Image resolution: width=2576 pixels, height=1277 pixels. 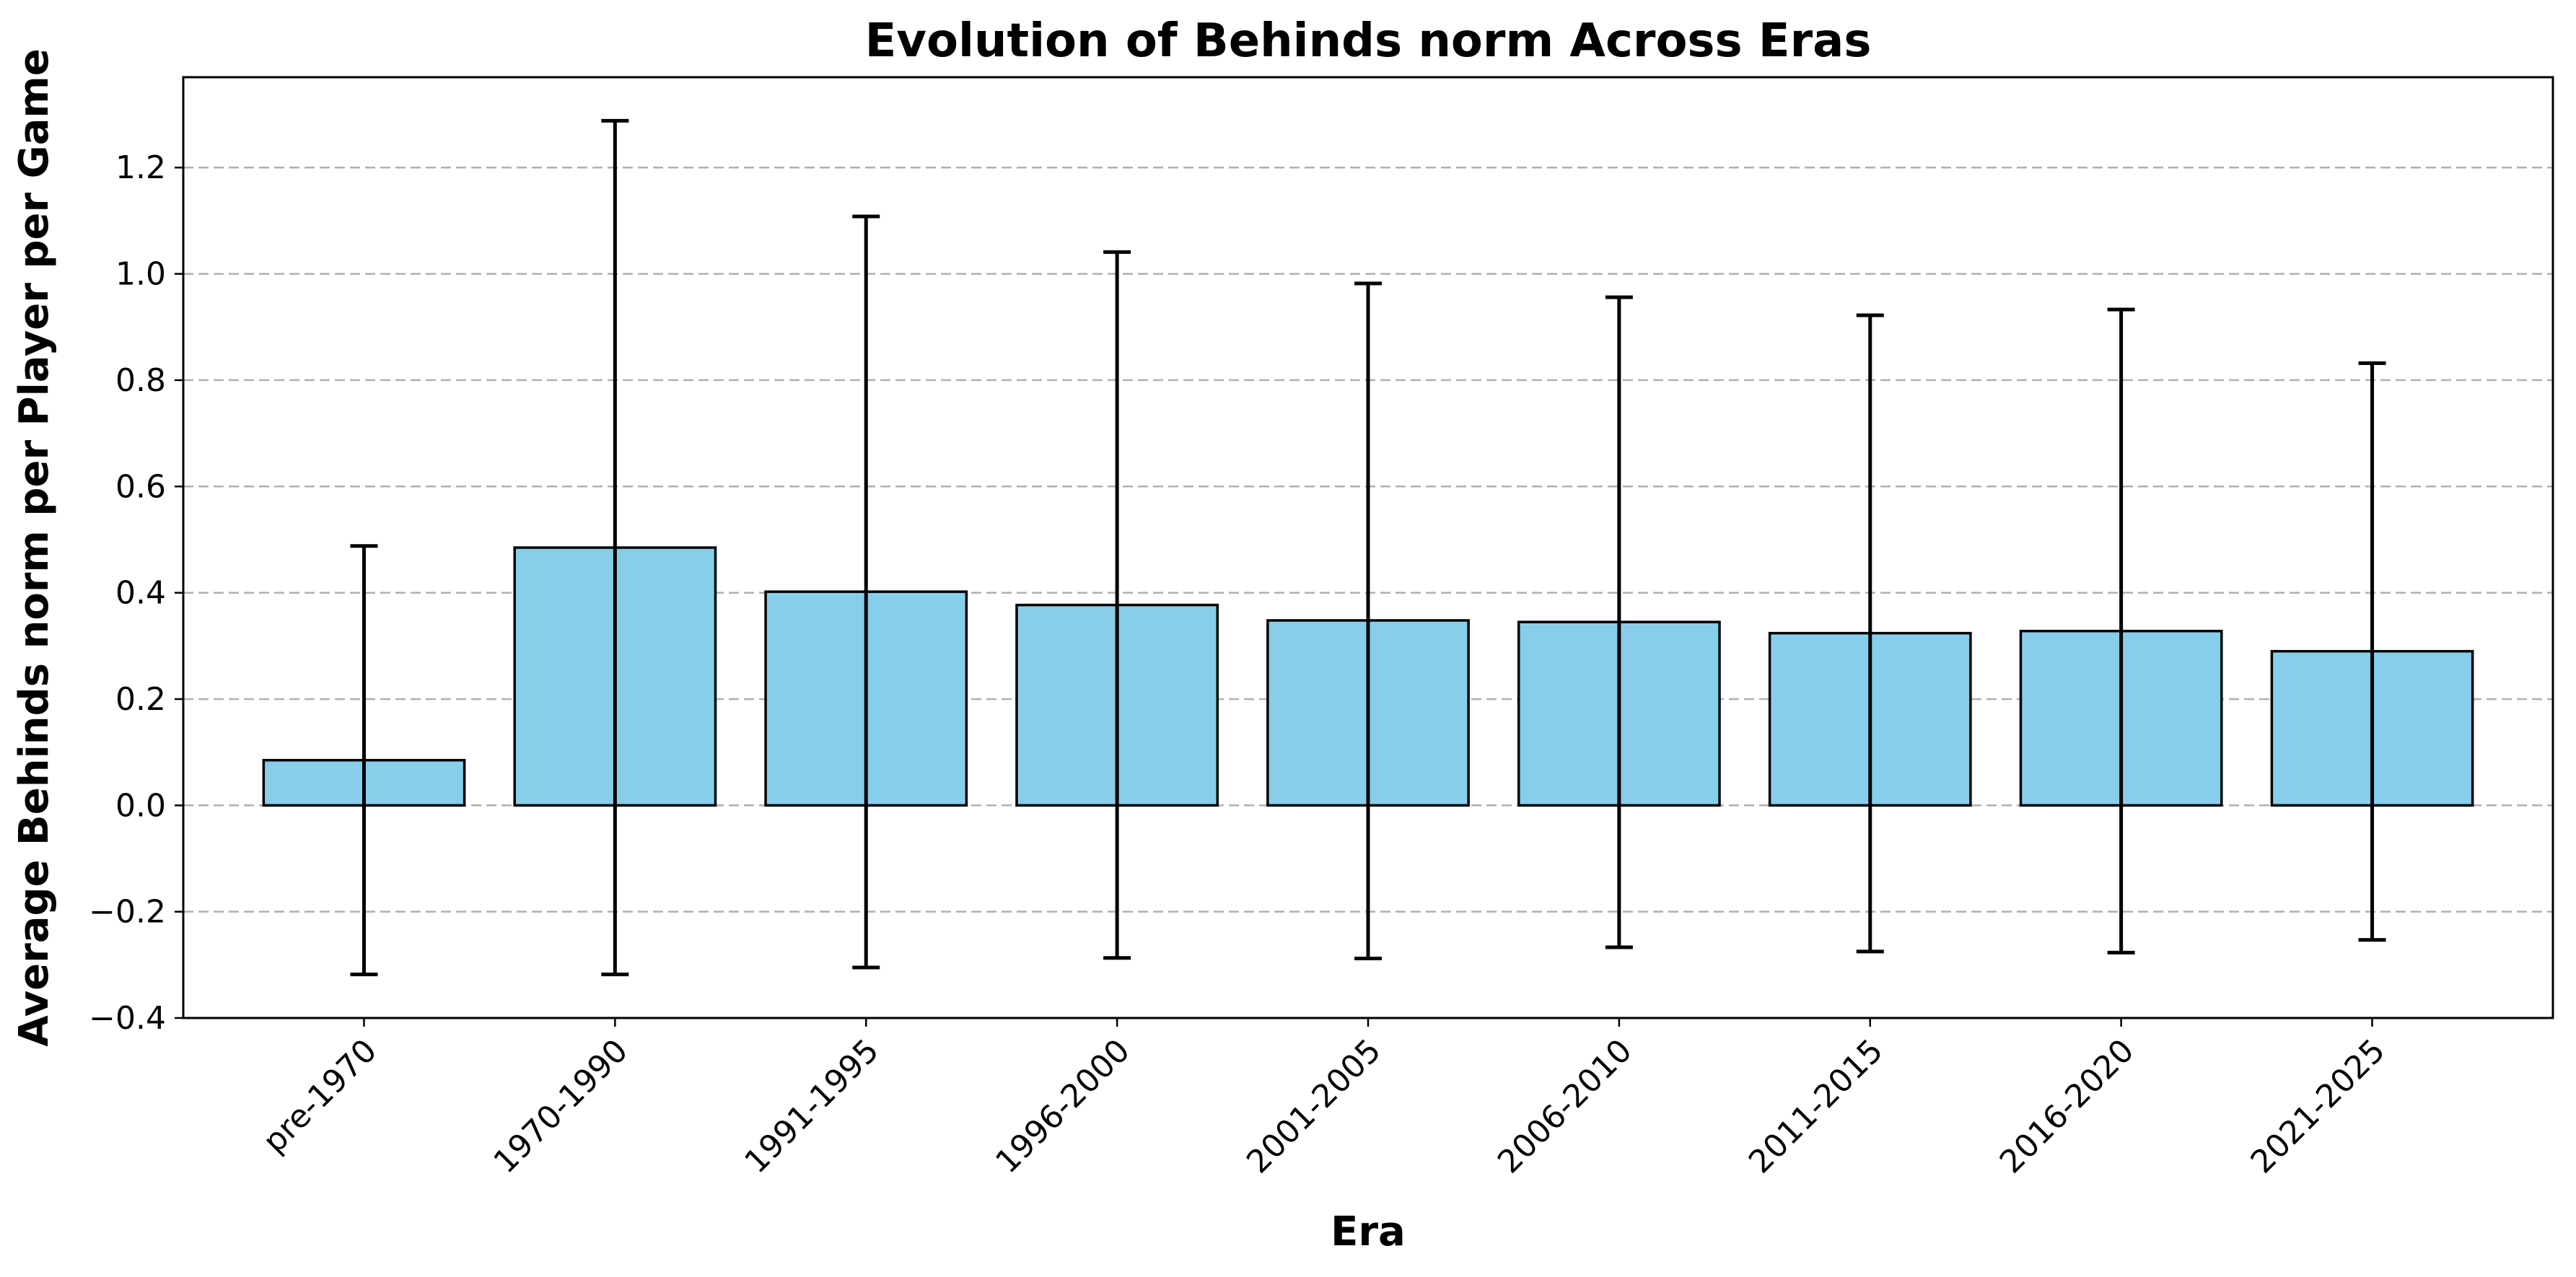 What do you see at coordinates (1368, 1232) in the screenshot?
I see `x-axis-label: Era` at bounding box center [1368, 1232].